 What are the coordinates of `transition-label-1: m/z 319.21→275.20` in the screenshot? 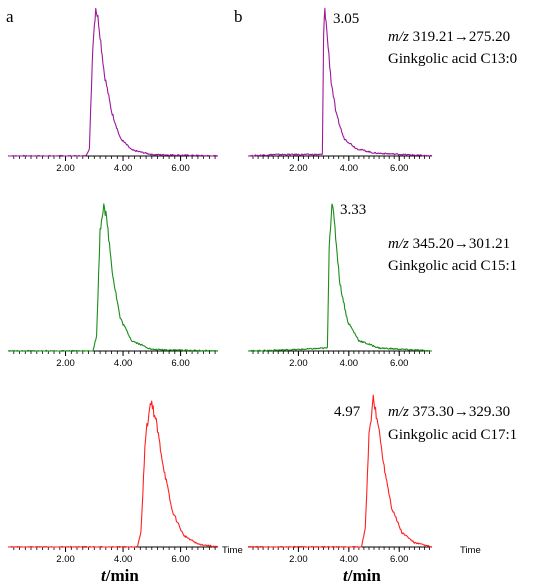 It's located at (449, 37).